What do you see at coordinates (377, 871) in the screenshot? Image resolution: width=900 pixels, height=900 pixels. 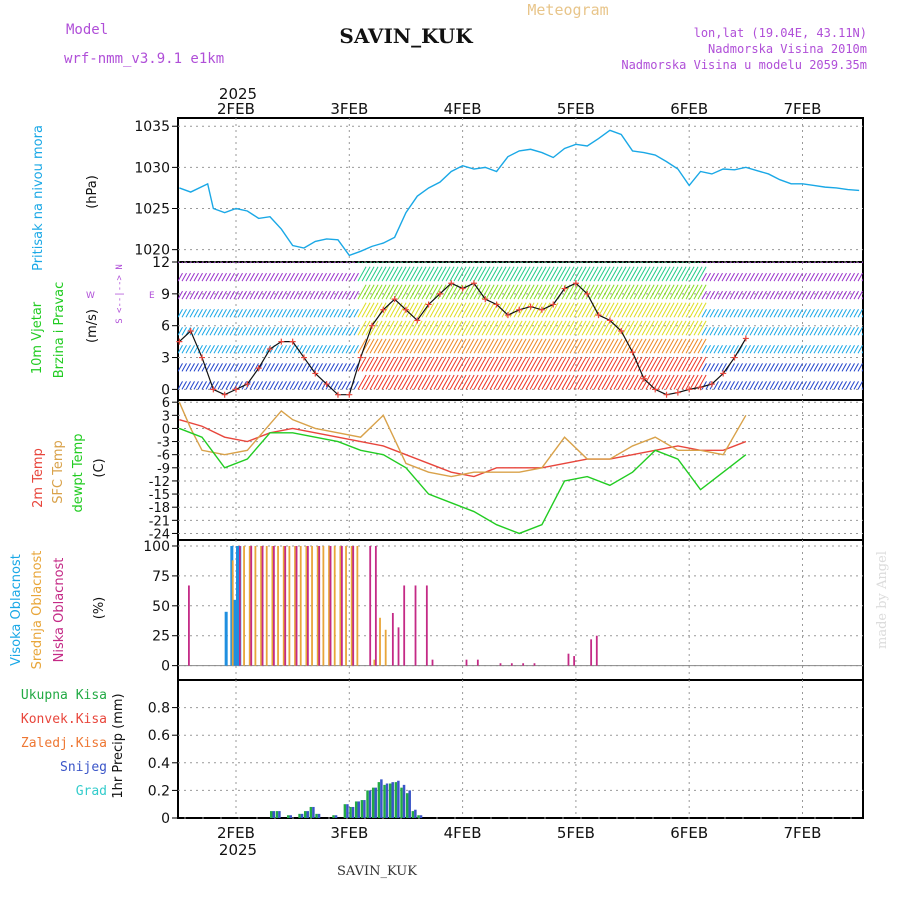 I see `footer-station: SAVIN_KUK` at bounding box center [377, 871].